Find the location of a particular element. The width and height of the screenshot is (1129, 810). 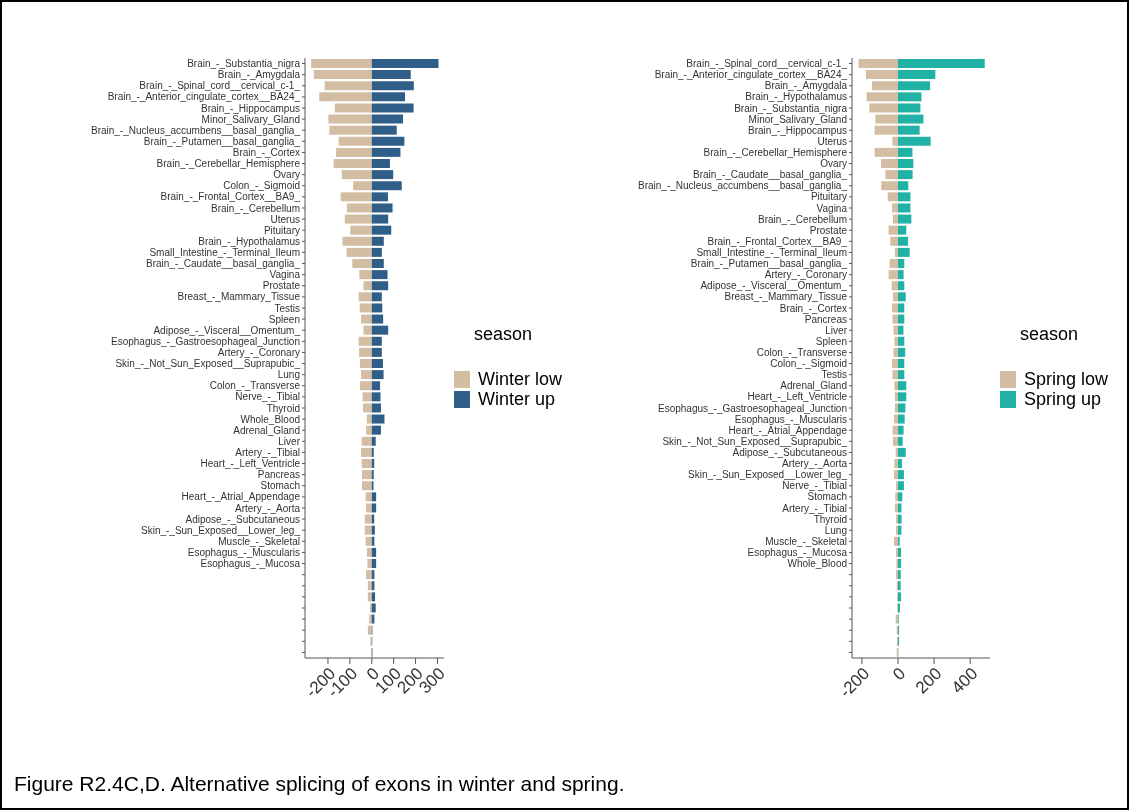

legend-label: Spring low is located at coordinates (1066, 379).